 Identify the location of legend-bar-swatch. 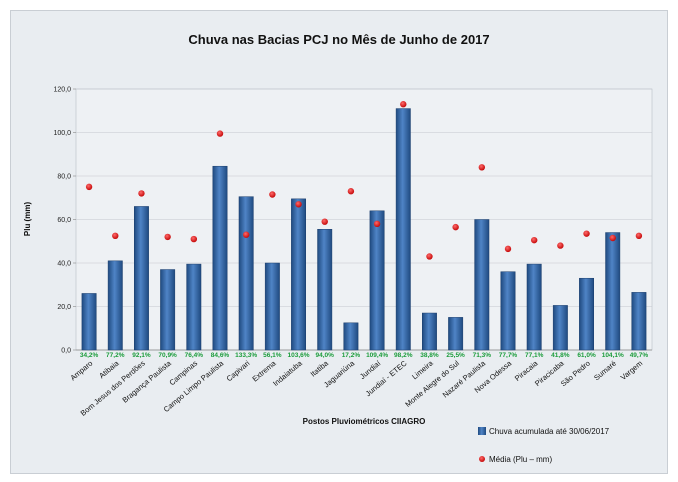
(482, 431).